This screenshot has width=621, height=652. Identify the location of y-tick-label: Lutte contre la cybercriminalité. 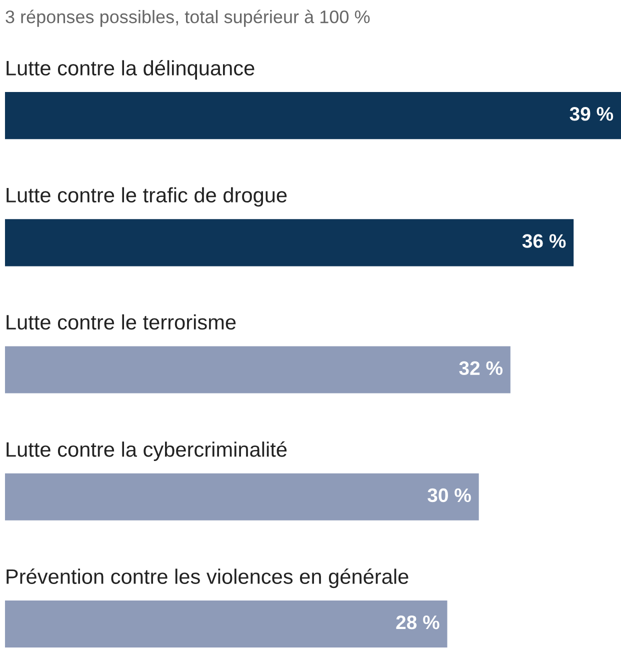
(146, 451).